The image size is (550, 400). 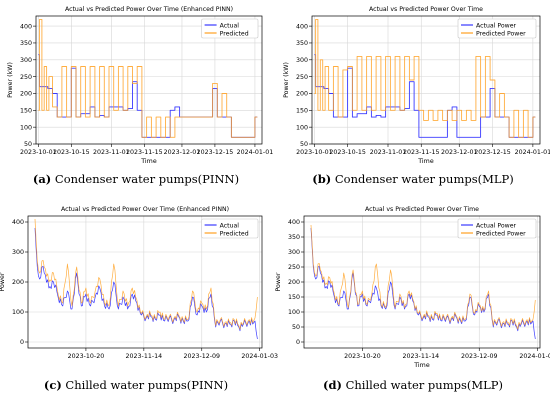 I want to click on caption-c: (c) Chilled water pumps(PINN), so click(x=136, y=385).